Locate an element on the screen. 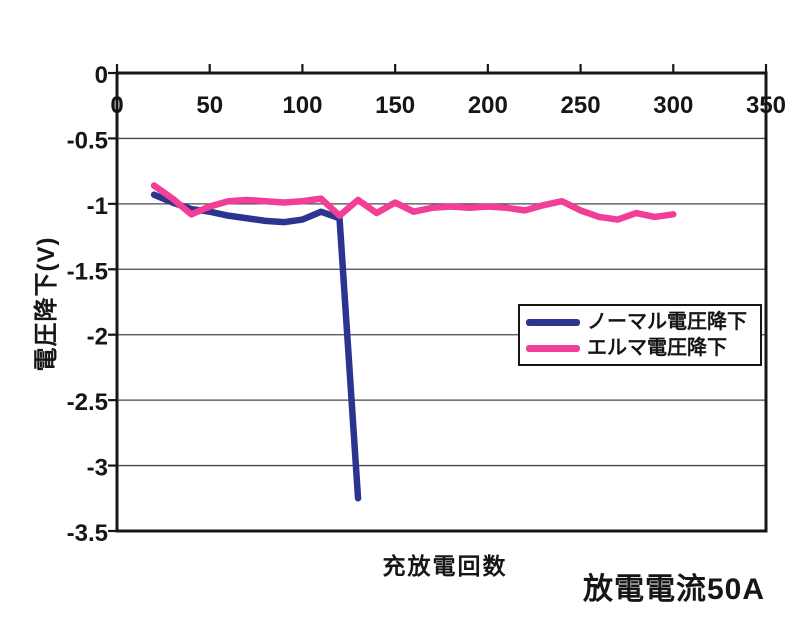 Image resolution: width=800 pixels, height=640 pixels. x-tick-label: 50 is located at coordinates (209, 105).